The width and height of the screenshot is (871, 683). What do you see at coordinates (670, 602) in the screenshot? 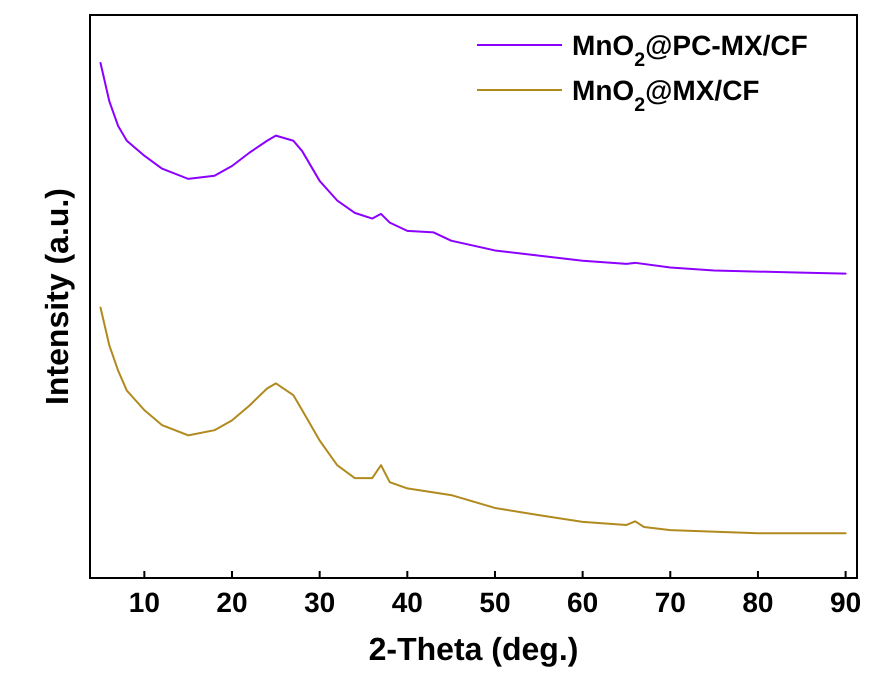
I see `x-tick-label: 70` at bounding box center [670, 602].